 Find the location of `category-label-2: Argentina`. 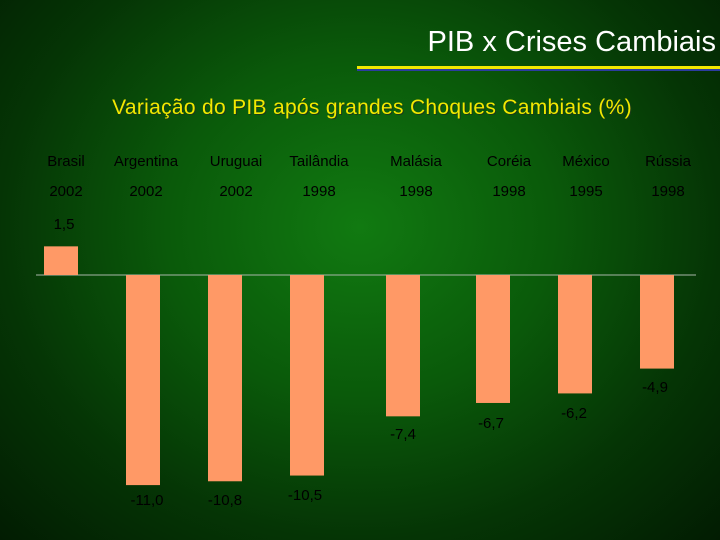

category-label-2: Argentina is located at coordinates (146, 161).